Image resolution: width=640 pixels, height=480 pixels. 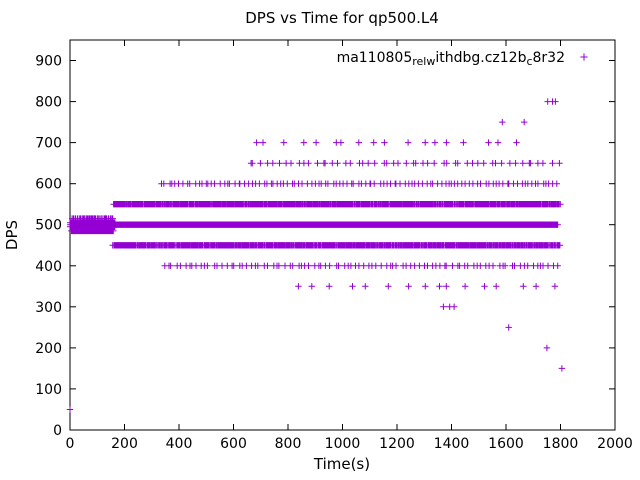 I want to click on y-tick-label: 0, so click(x=57, y=431).